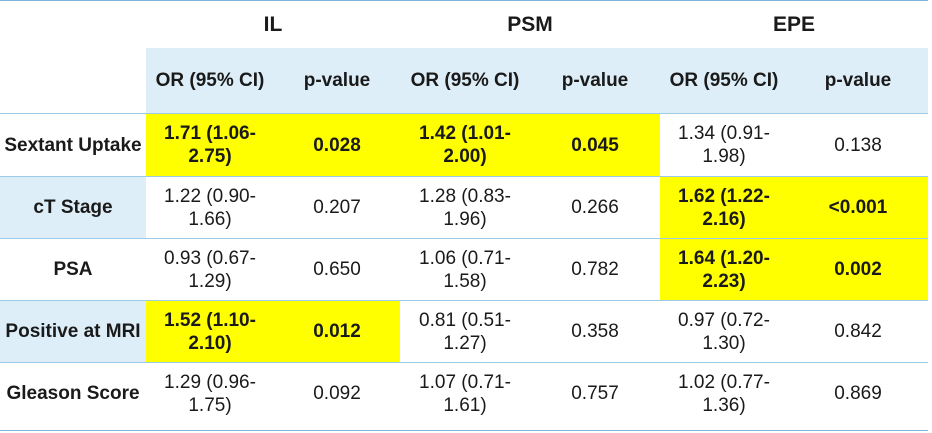 This screenshot has height=433, width=932. Describe the element at coordinates (858, 270) in the screenshot. I see `cell-psa-epe-p: 0.002` at that location.